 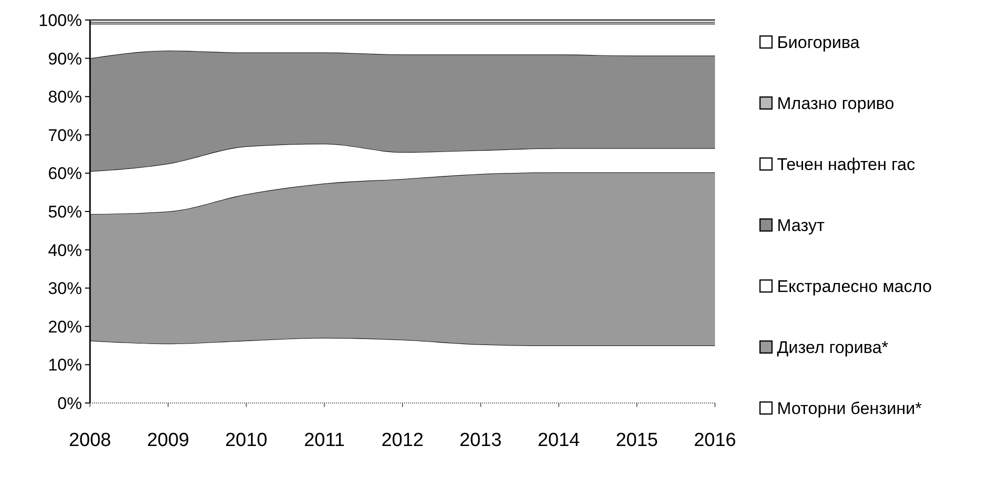 I want to click on x-tick-label: 2014, so click(x=559, y=440).